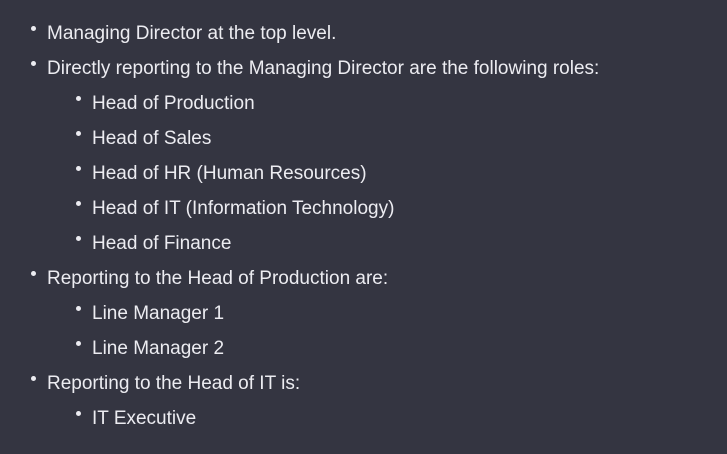 This screenshot has width=727, height=454. Describe the element at coordinates (173, 103) in the screenshot. I see `list-item-text: Head of Production` at that location.